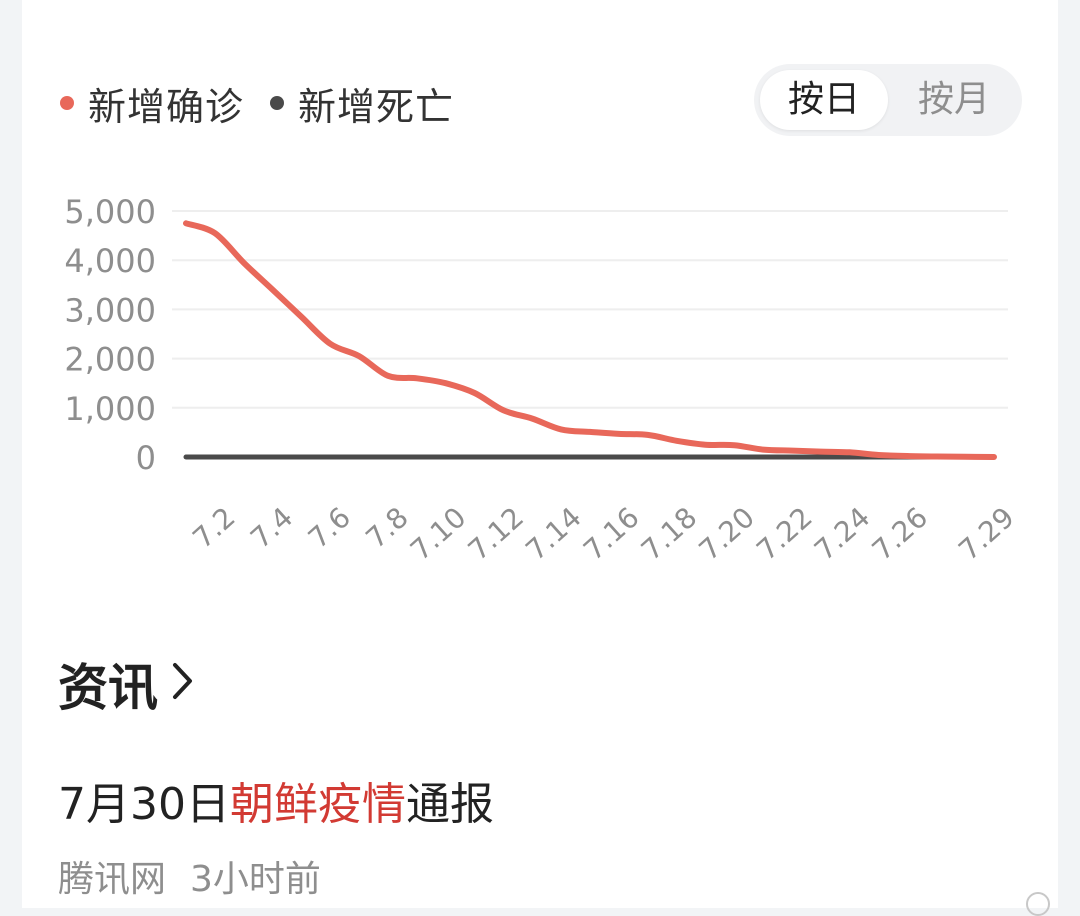  Describe the element at coordinates (271, 528) in the screenshot. I see `x-tick-label: 7.4` at that location.